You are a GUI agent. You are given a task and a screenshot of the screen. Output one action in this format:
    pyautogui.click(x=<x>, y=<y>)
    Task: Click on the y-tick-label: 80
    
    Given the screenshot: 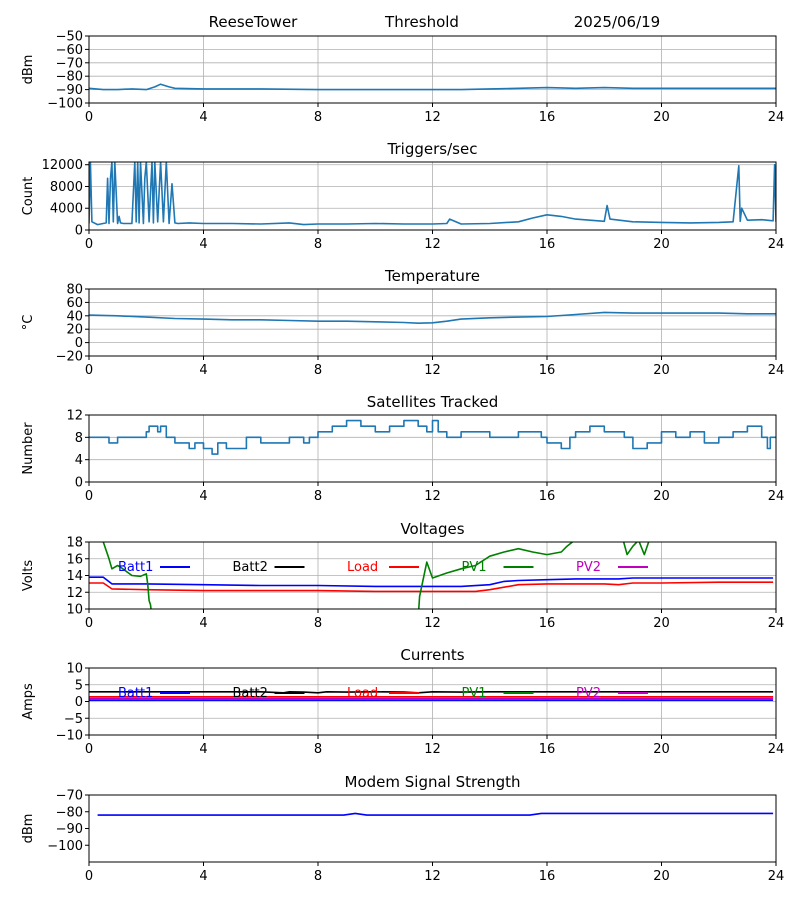 What is the action you would take?
    pyautogui.click(x=74, y=290)
    